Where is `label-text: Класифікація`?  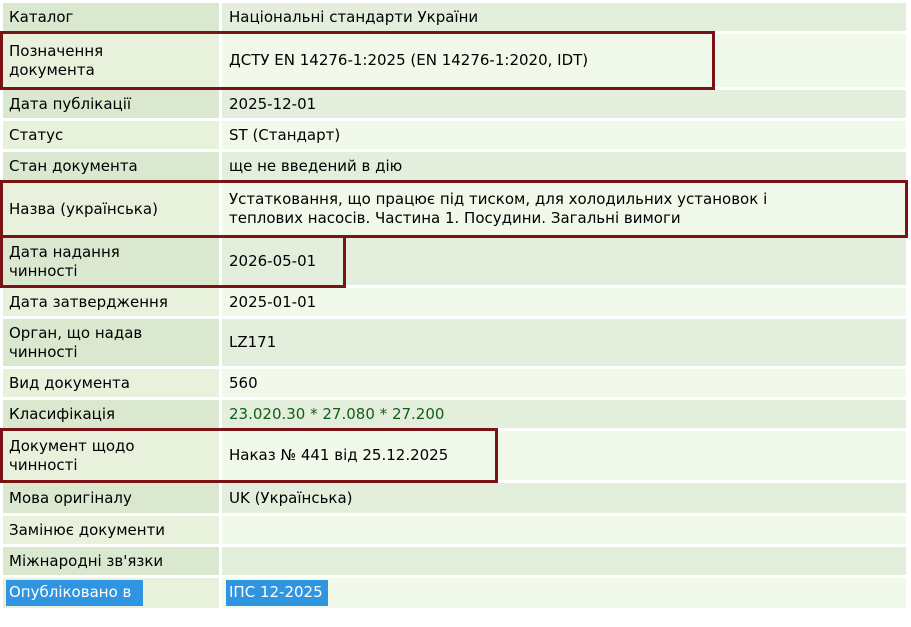
label-text: Класифікація is located at coordinates (62, 413).